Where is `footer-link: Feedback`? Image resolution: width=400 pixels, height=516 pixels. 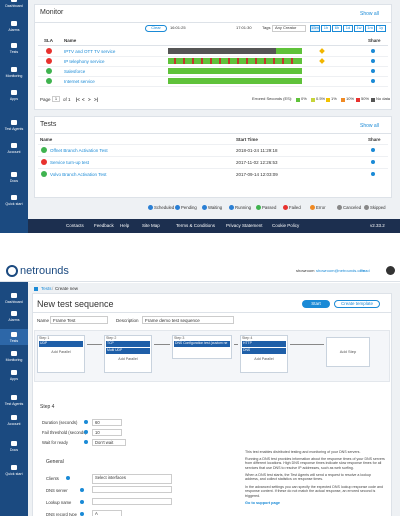
footer-link: Feedback is located at coordinates (104, 225).